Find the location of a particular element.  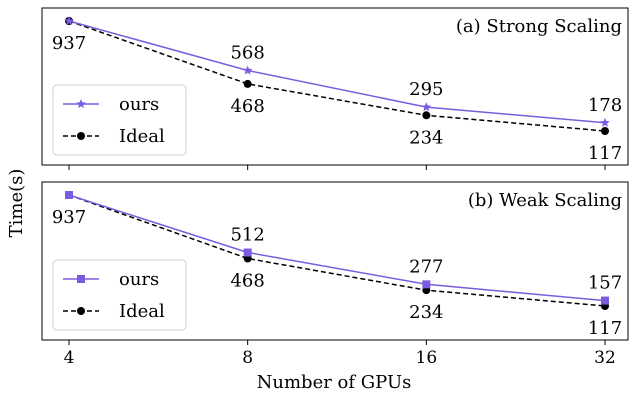

x-tick-label: 16 is located at coordinates (427, 358).